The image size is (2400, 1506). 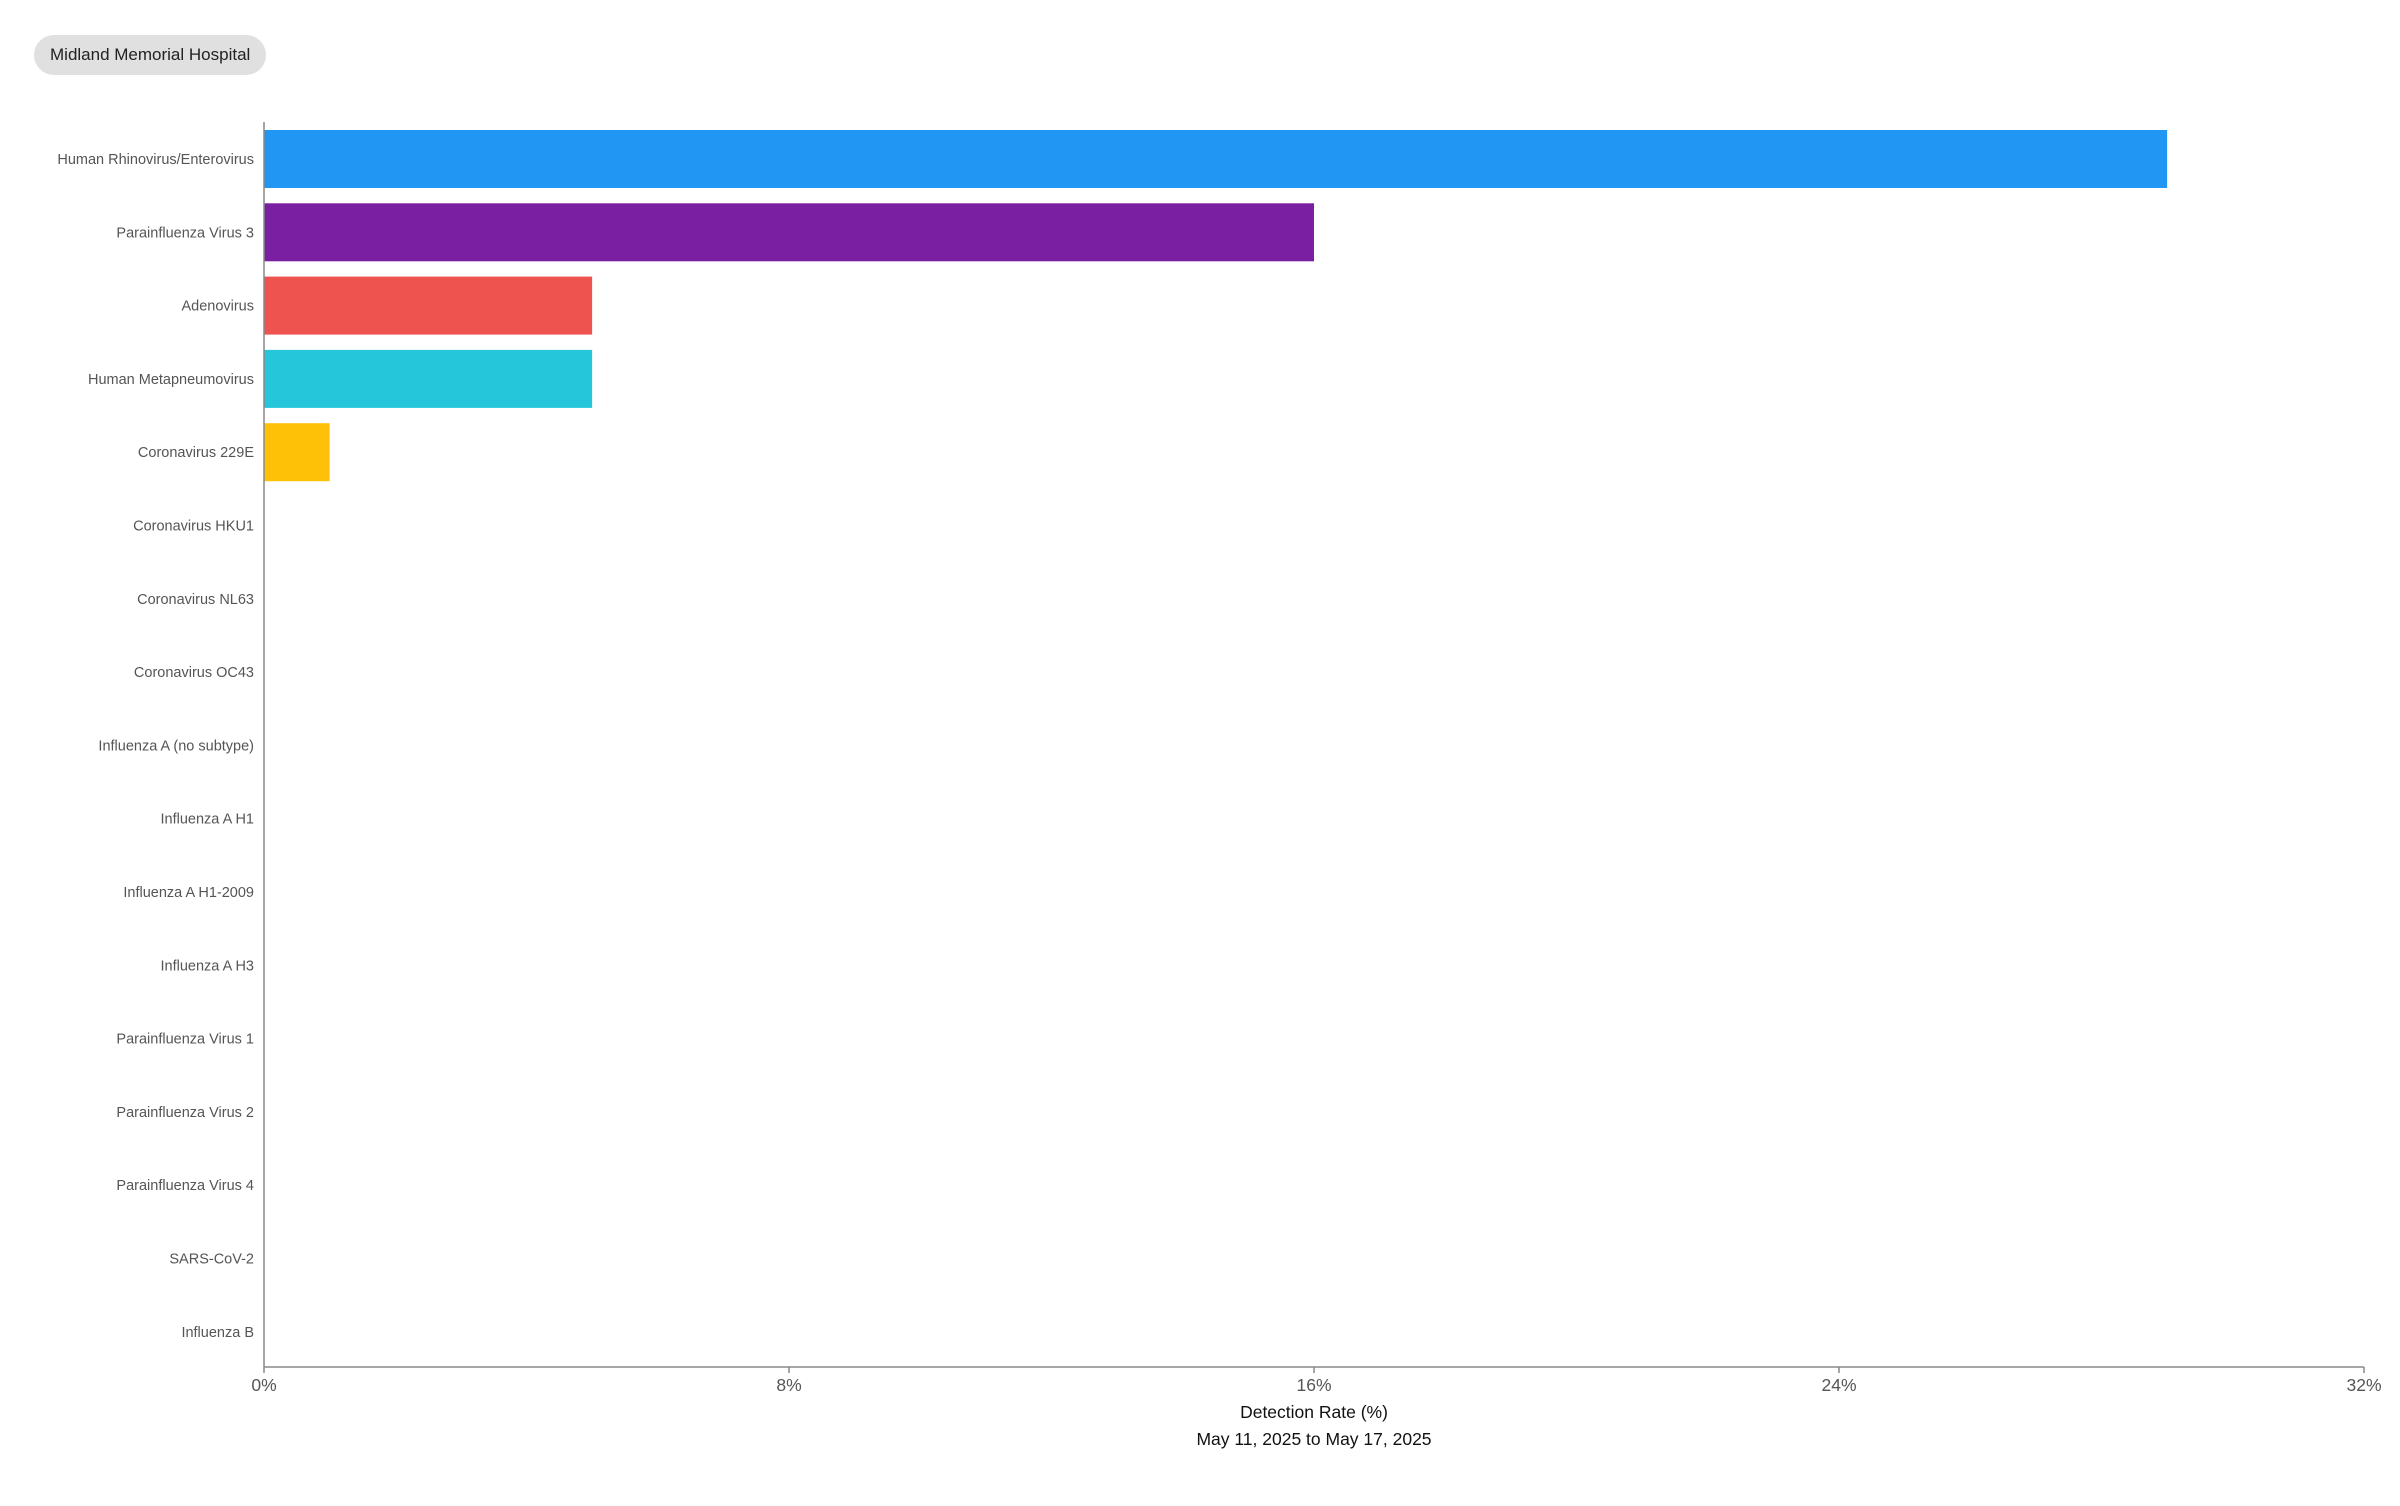 What do you see at coordinates (428, 305) in the screenshot?
I see `bar-adenovirus` at bounding box center [428, 305].